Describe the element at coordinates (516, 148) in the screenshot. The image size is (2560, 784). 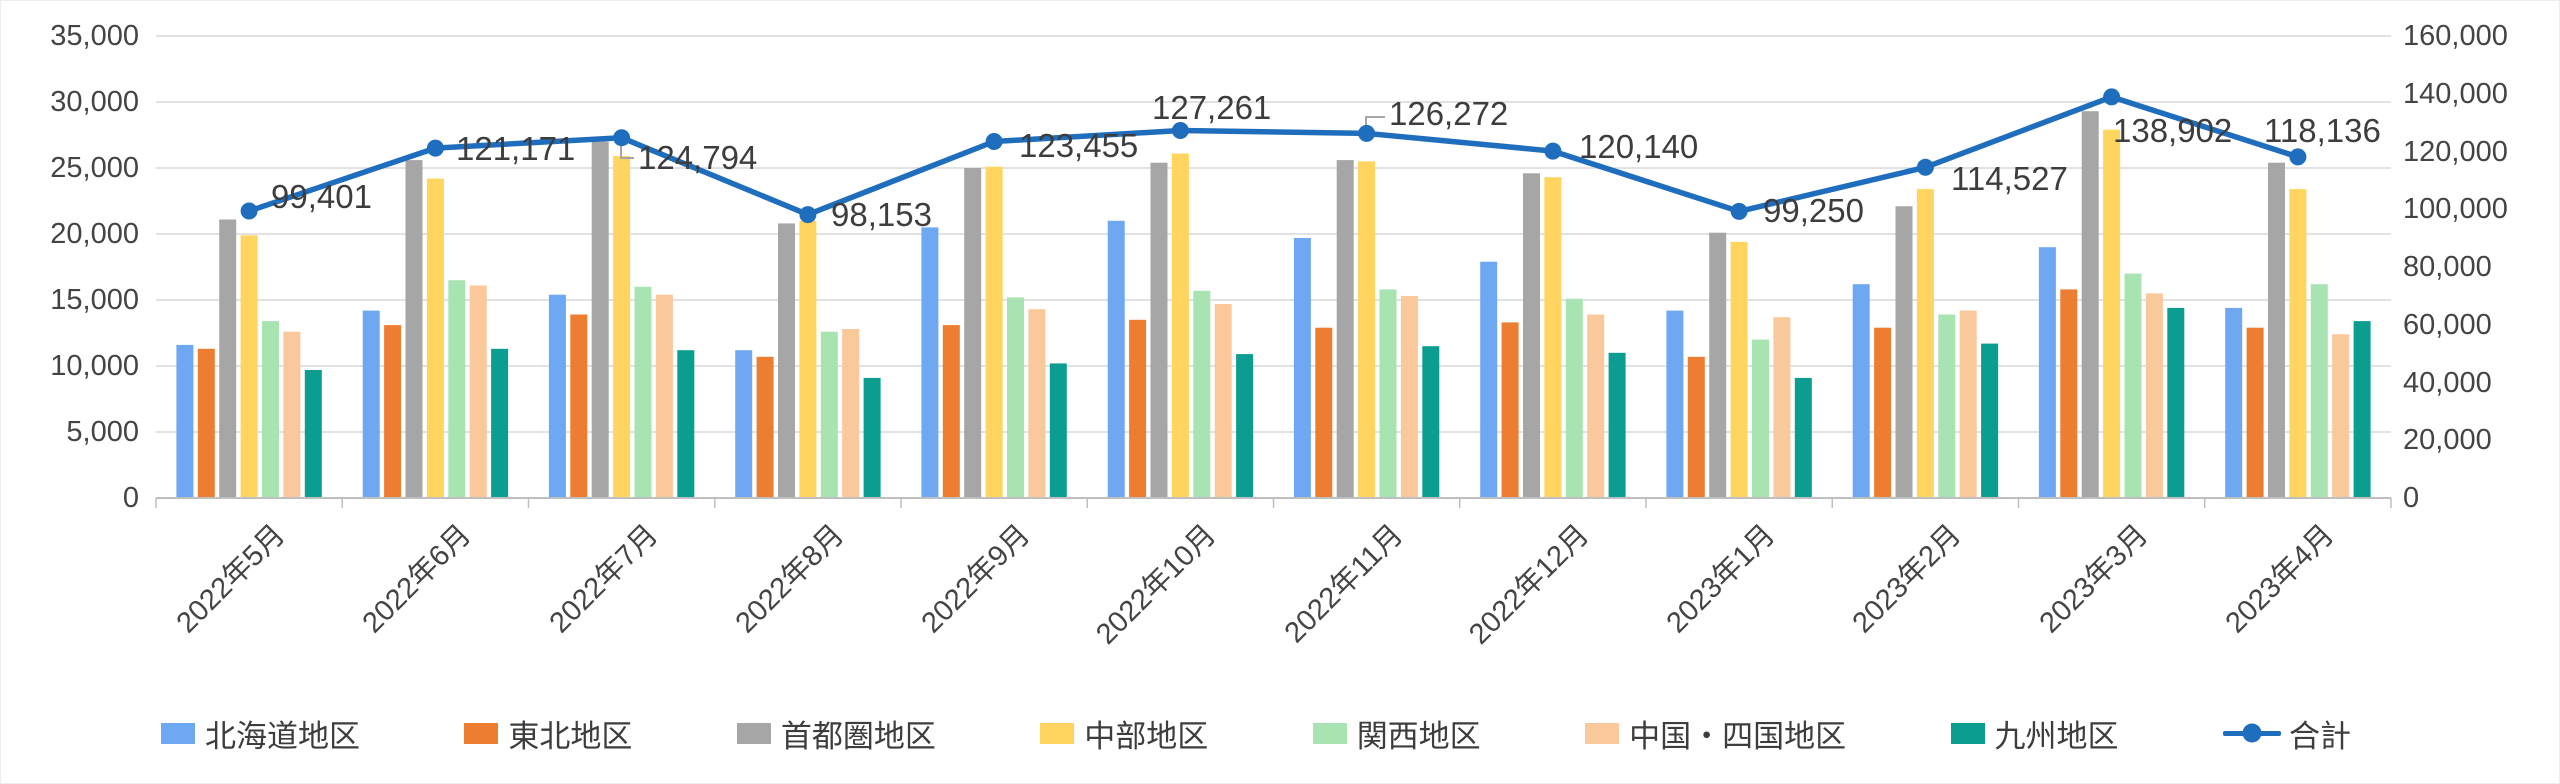
I see `total-data-label: 121,171` at that location.